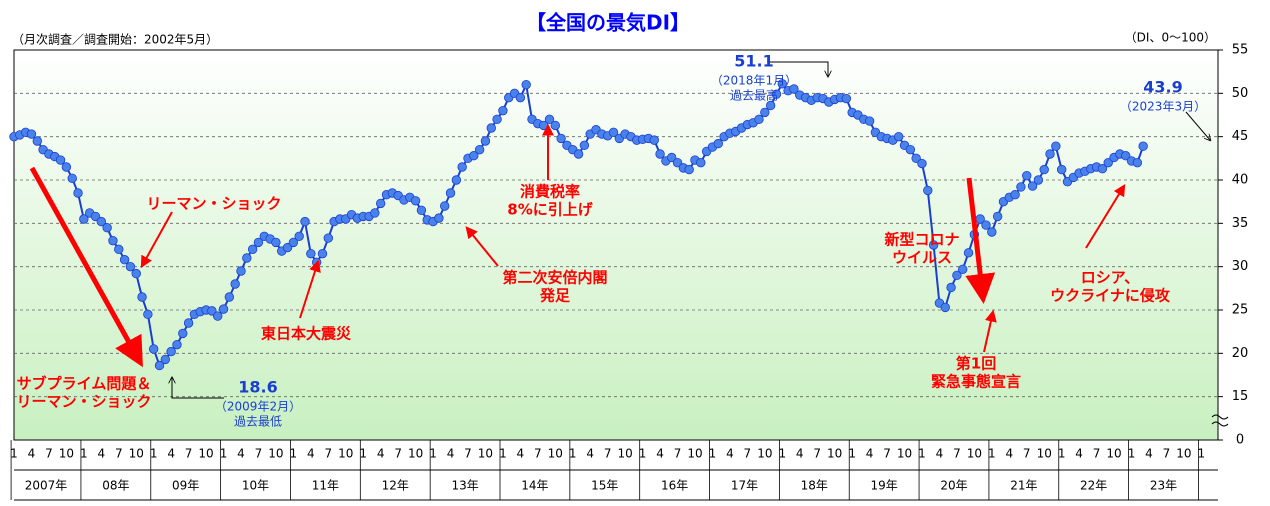 This screenshot has width=1270, height=506. I want to click on annotation: 51.1, so click(753, 61).